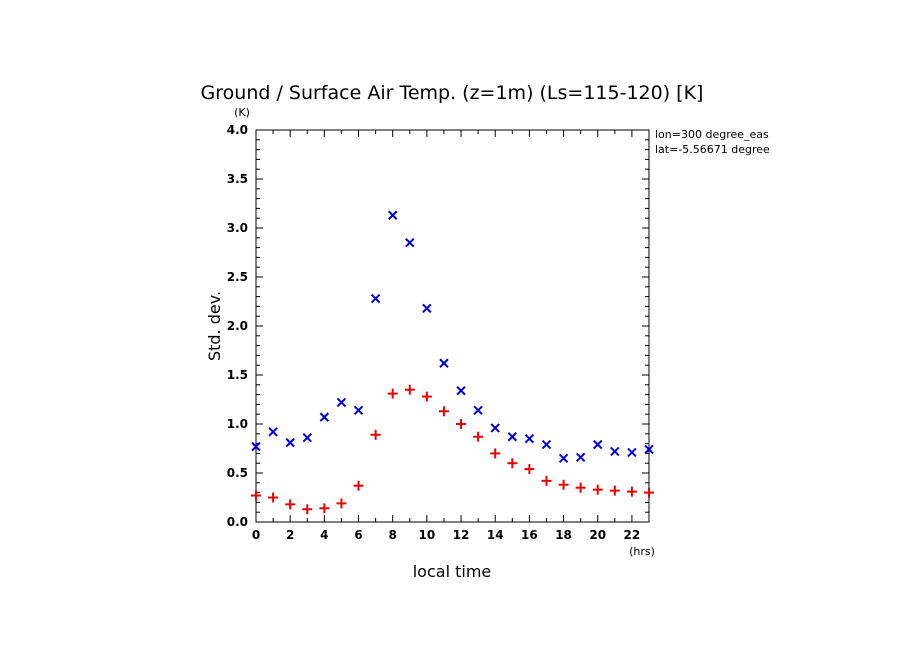  Describe the element at coordinates (237, 130) in the screenshot. I see `y-tick-label: 4.0` at that location.